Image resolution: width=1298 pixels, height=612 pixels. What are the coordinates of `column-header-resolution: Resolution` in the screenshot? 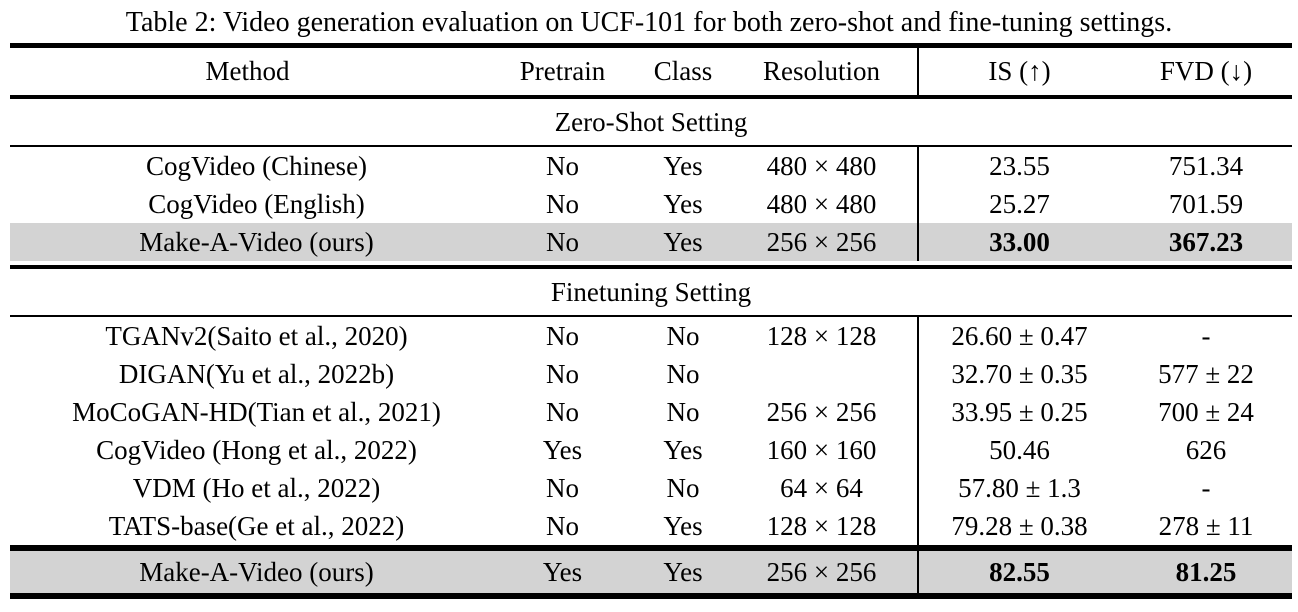 It's located at (822, 71).